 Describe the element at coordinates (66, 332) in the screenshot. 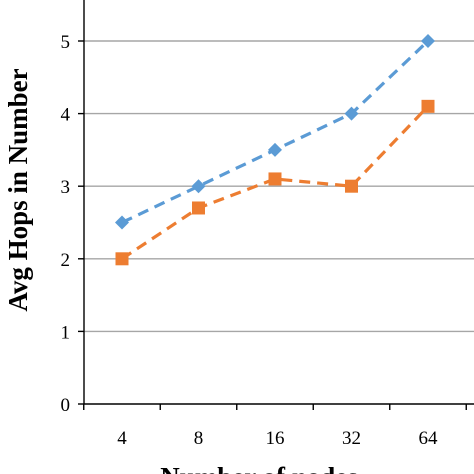

I see `y-tick-label: 1` at that location.